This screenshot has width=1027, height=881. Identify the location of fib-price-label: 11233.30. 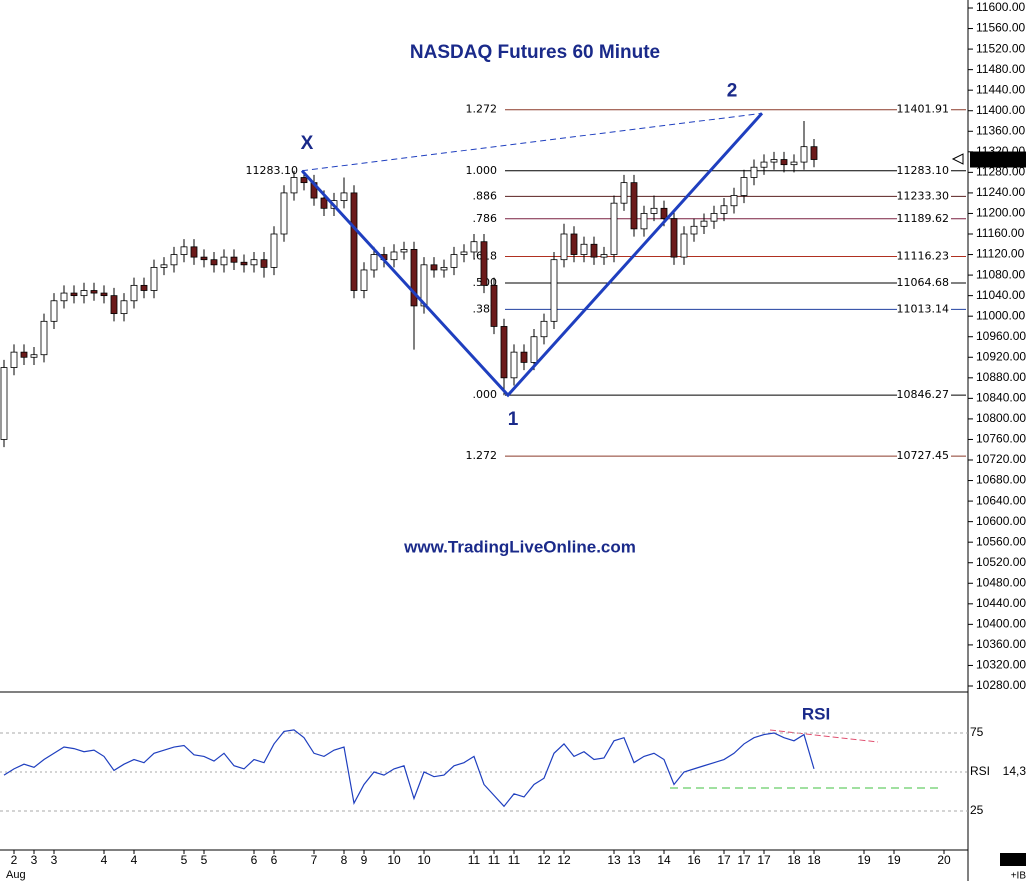
(923, 195).